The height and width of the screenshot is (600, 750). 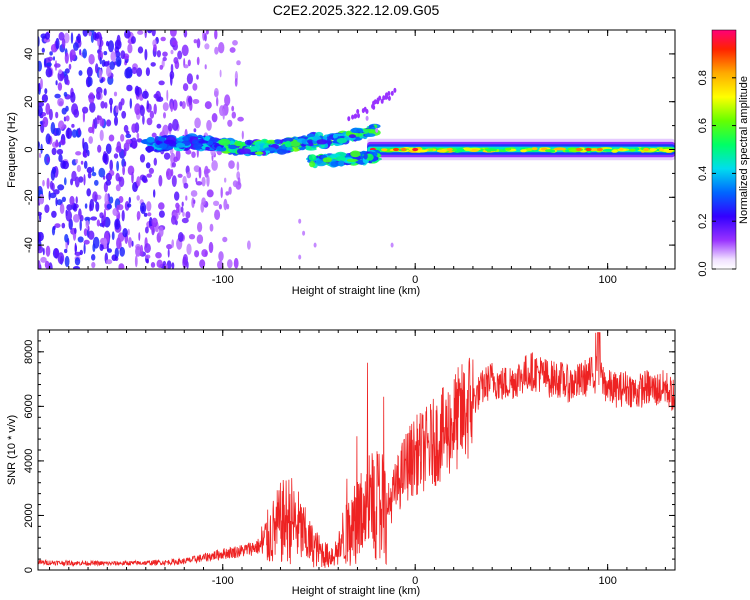 What do you see at coordinates (29, 54) in the screenshot?
I see `spectrogram-ytick-label: 40` at bounding box center [29, 54].